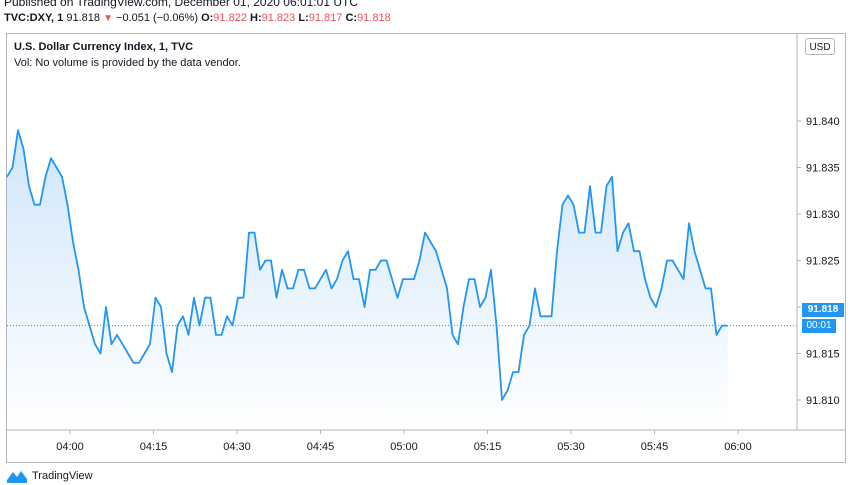 The height and width of the screenshot is (485, 852). I want to click on high-value: 91.823, so click(278, 18).